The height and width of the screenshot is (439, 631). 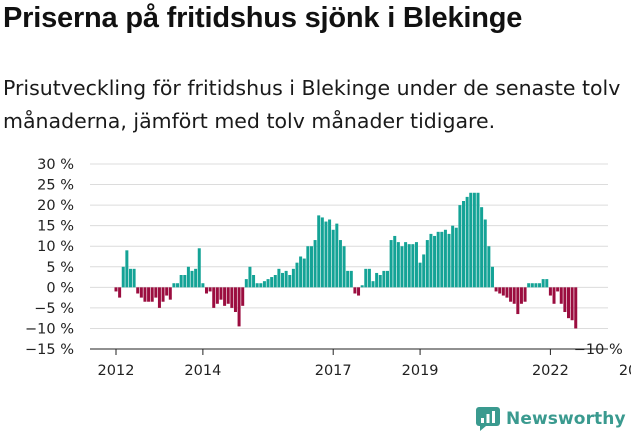 I want to click on y-tick-label: 0 %, so click(x=60, y=288).